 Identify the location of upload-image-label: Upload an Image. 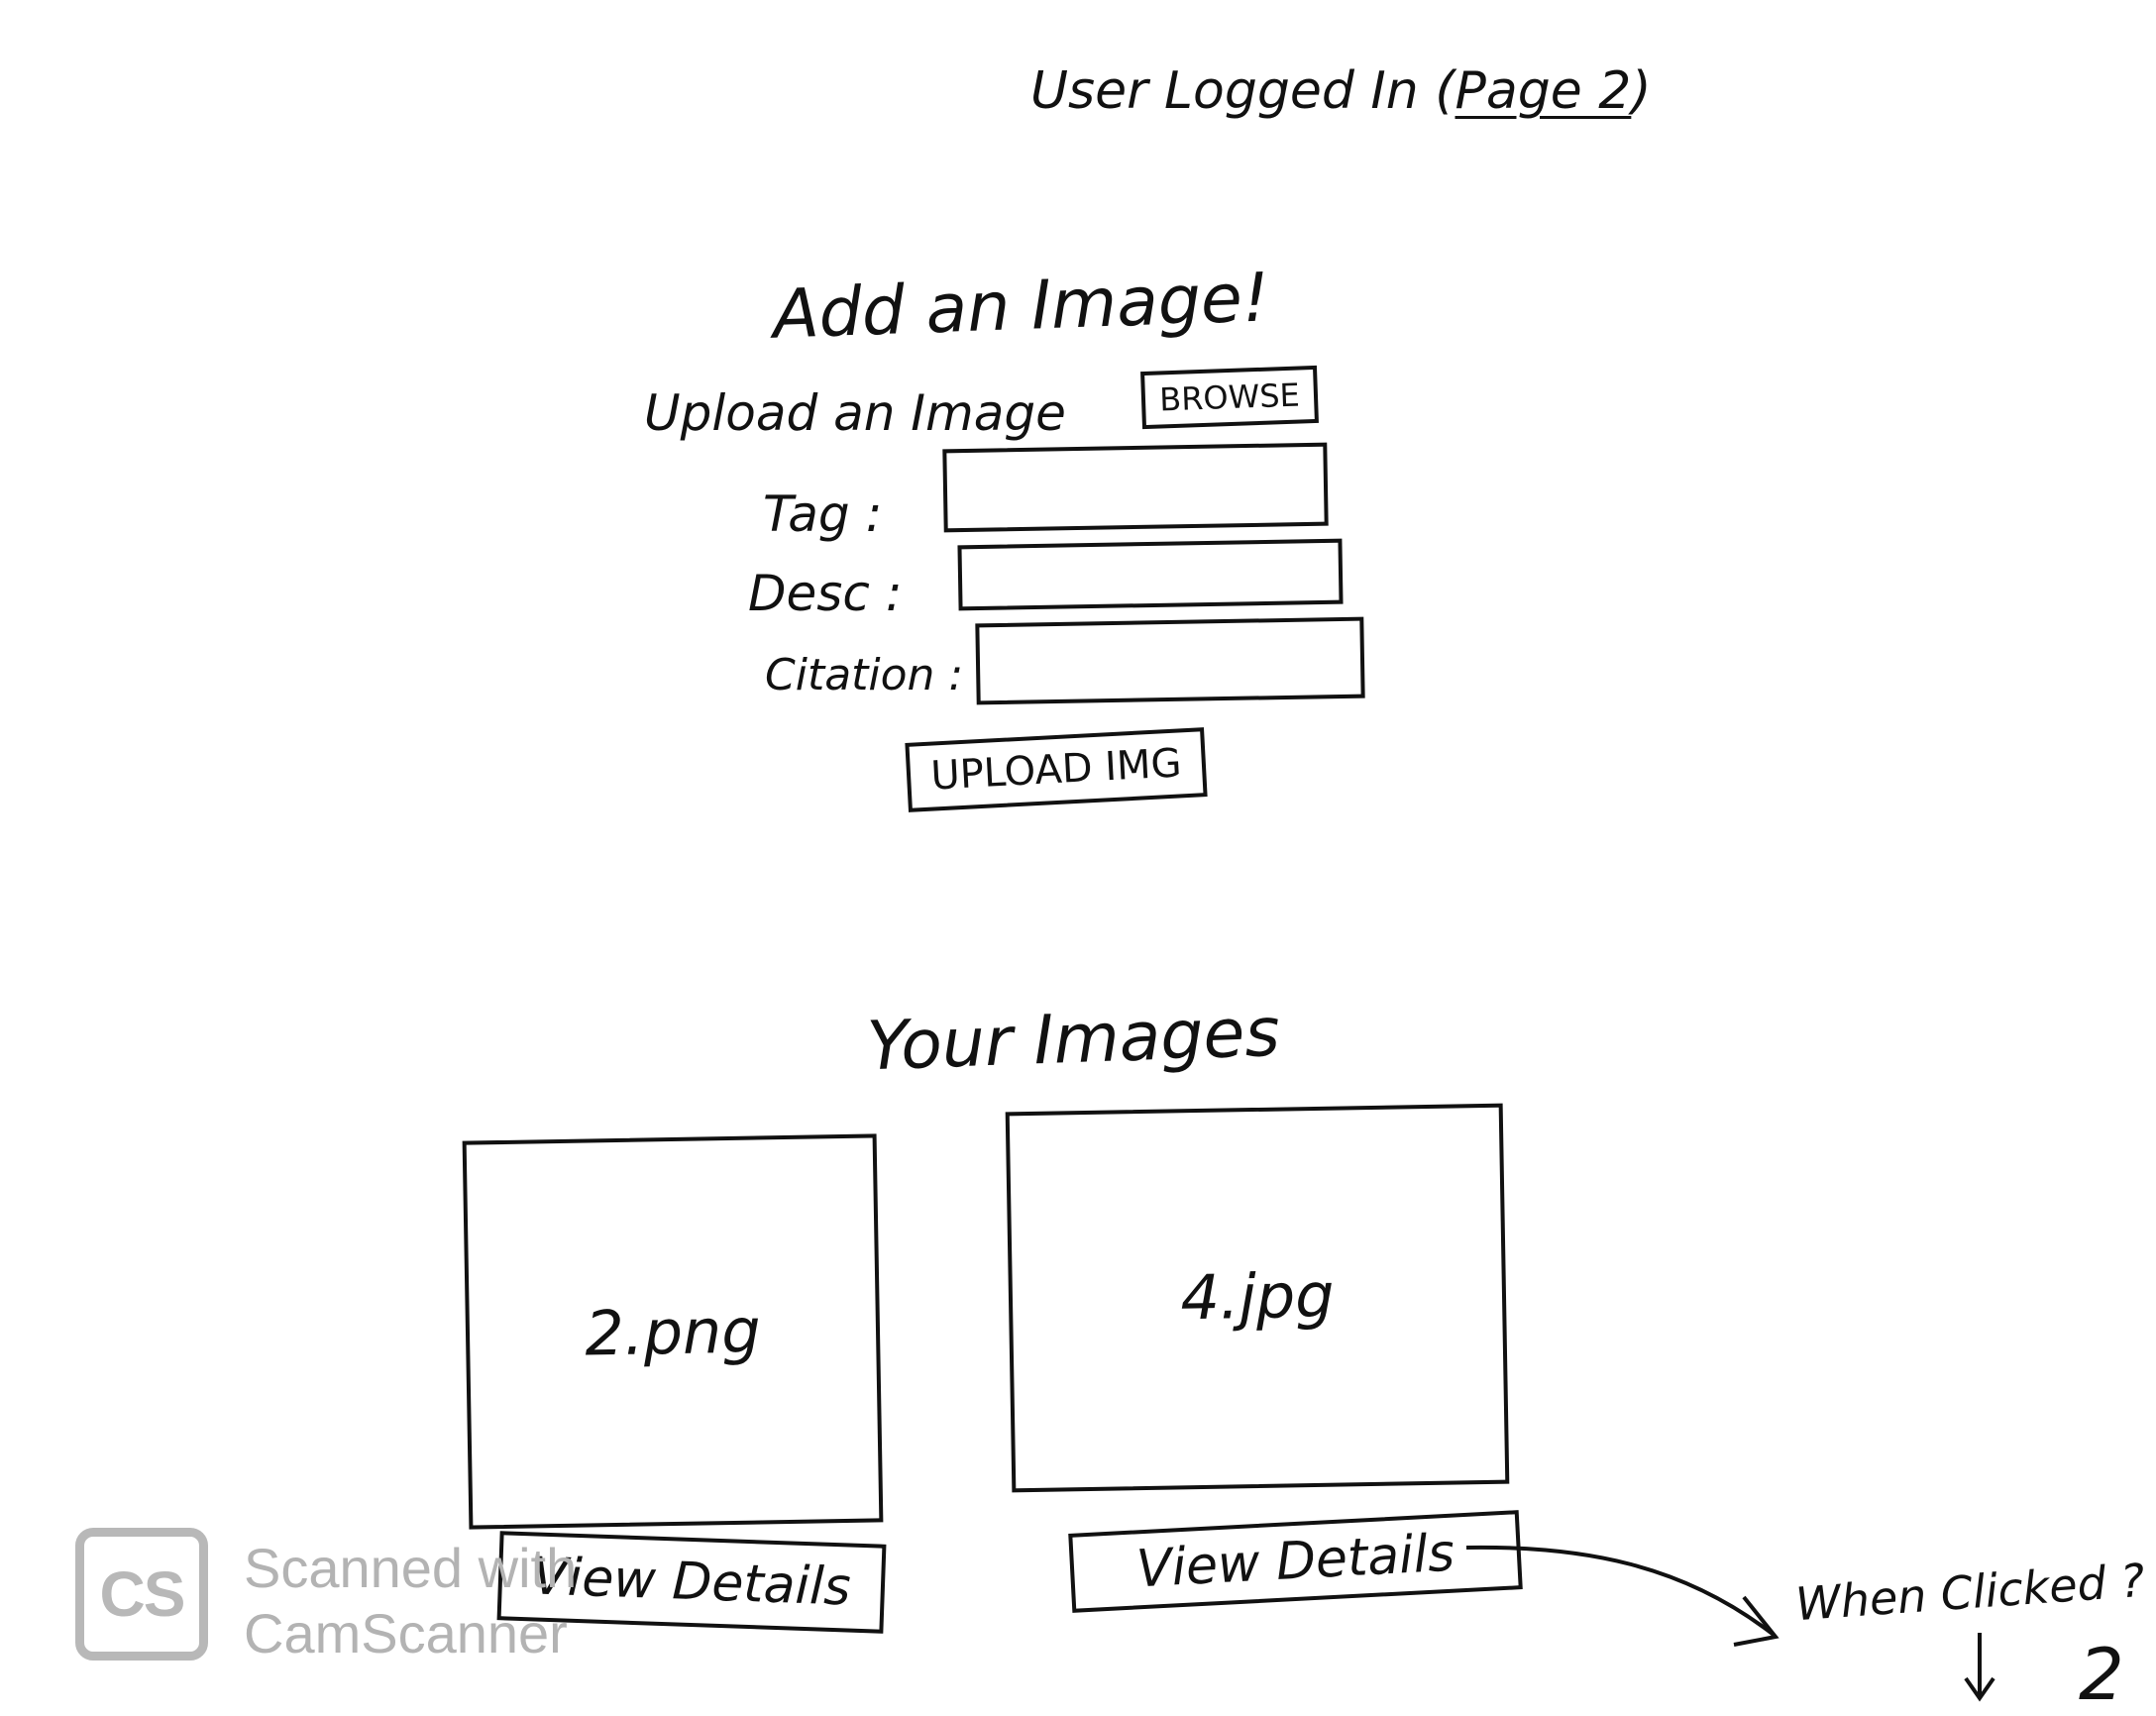
(855, 413).